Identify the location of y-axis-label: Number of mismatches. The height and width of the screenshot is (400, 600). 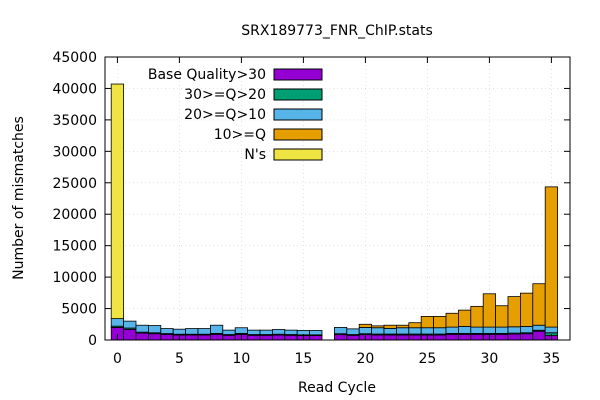
(19, 198).